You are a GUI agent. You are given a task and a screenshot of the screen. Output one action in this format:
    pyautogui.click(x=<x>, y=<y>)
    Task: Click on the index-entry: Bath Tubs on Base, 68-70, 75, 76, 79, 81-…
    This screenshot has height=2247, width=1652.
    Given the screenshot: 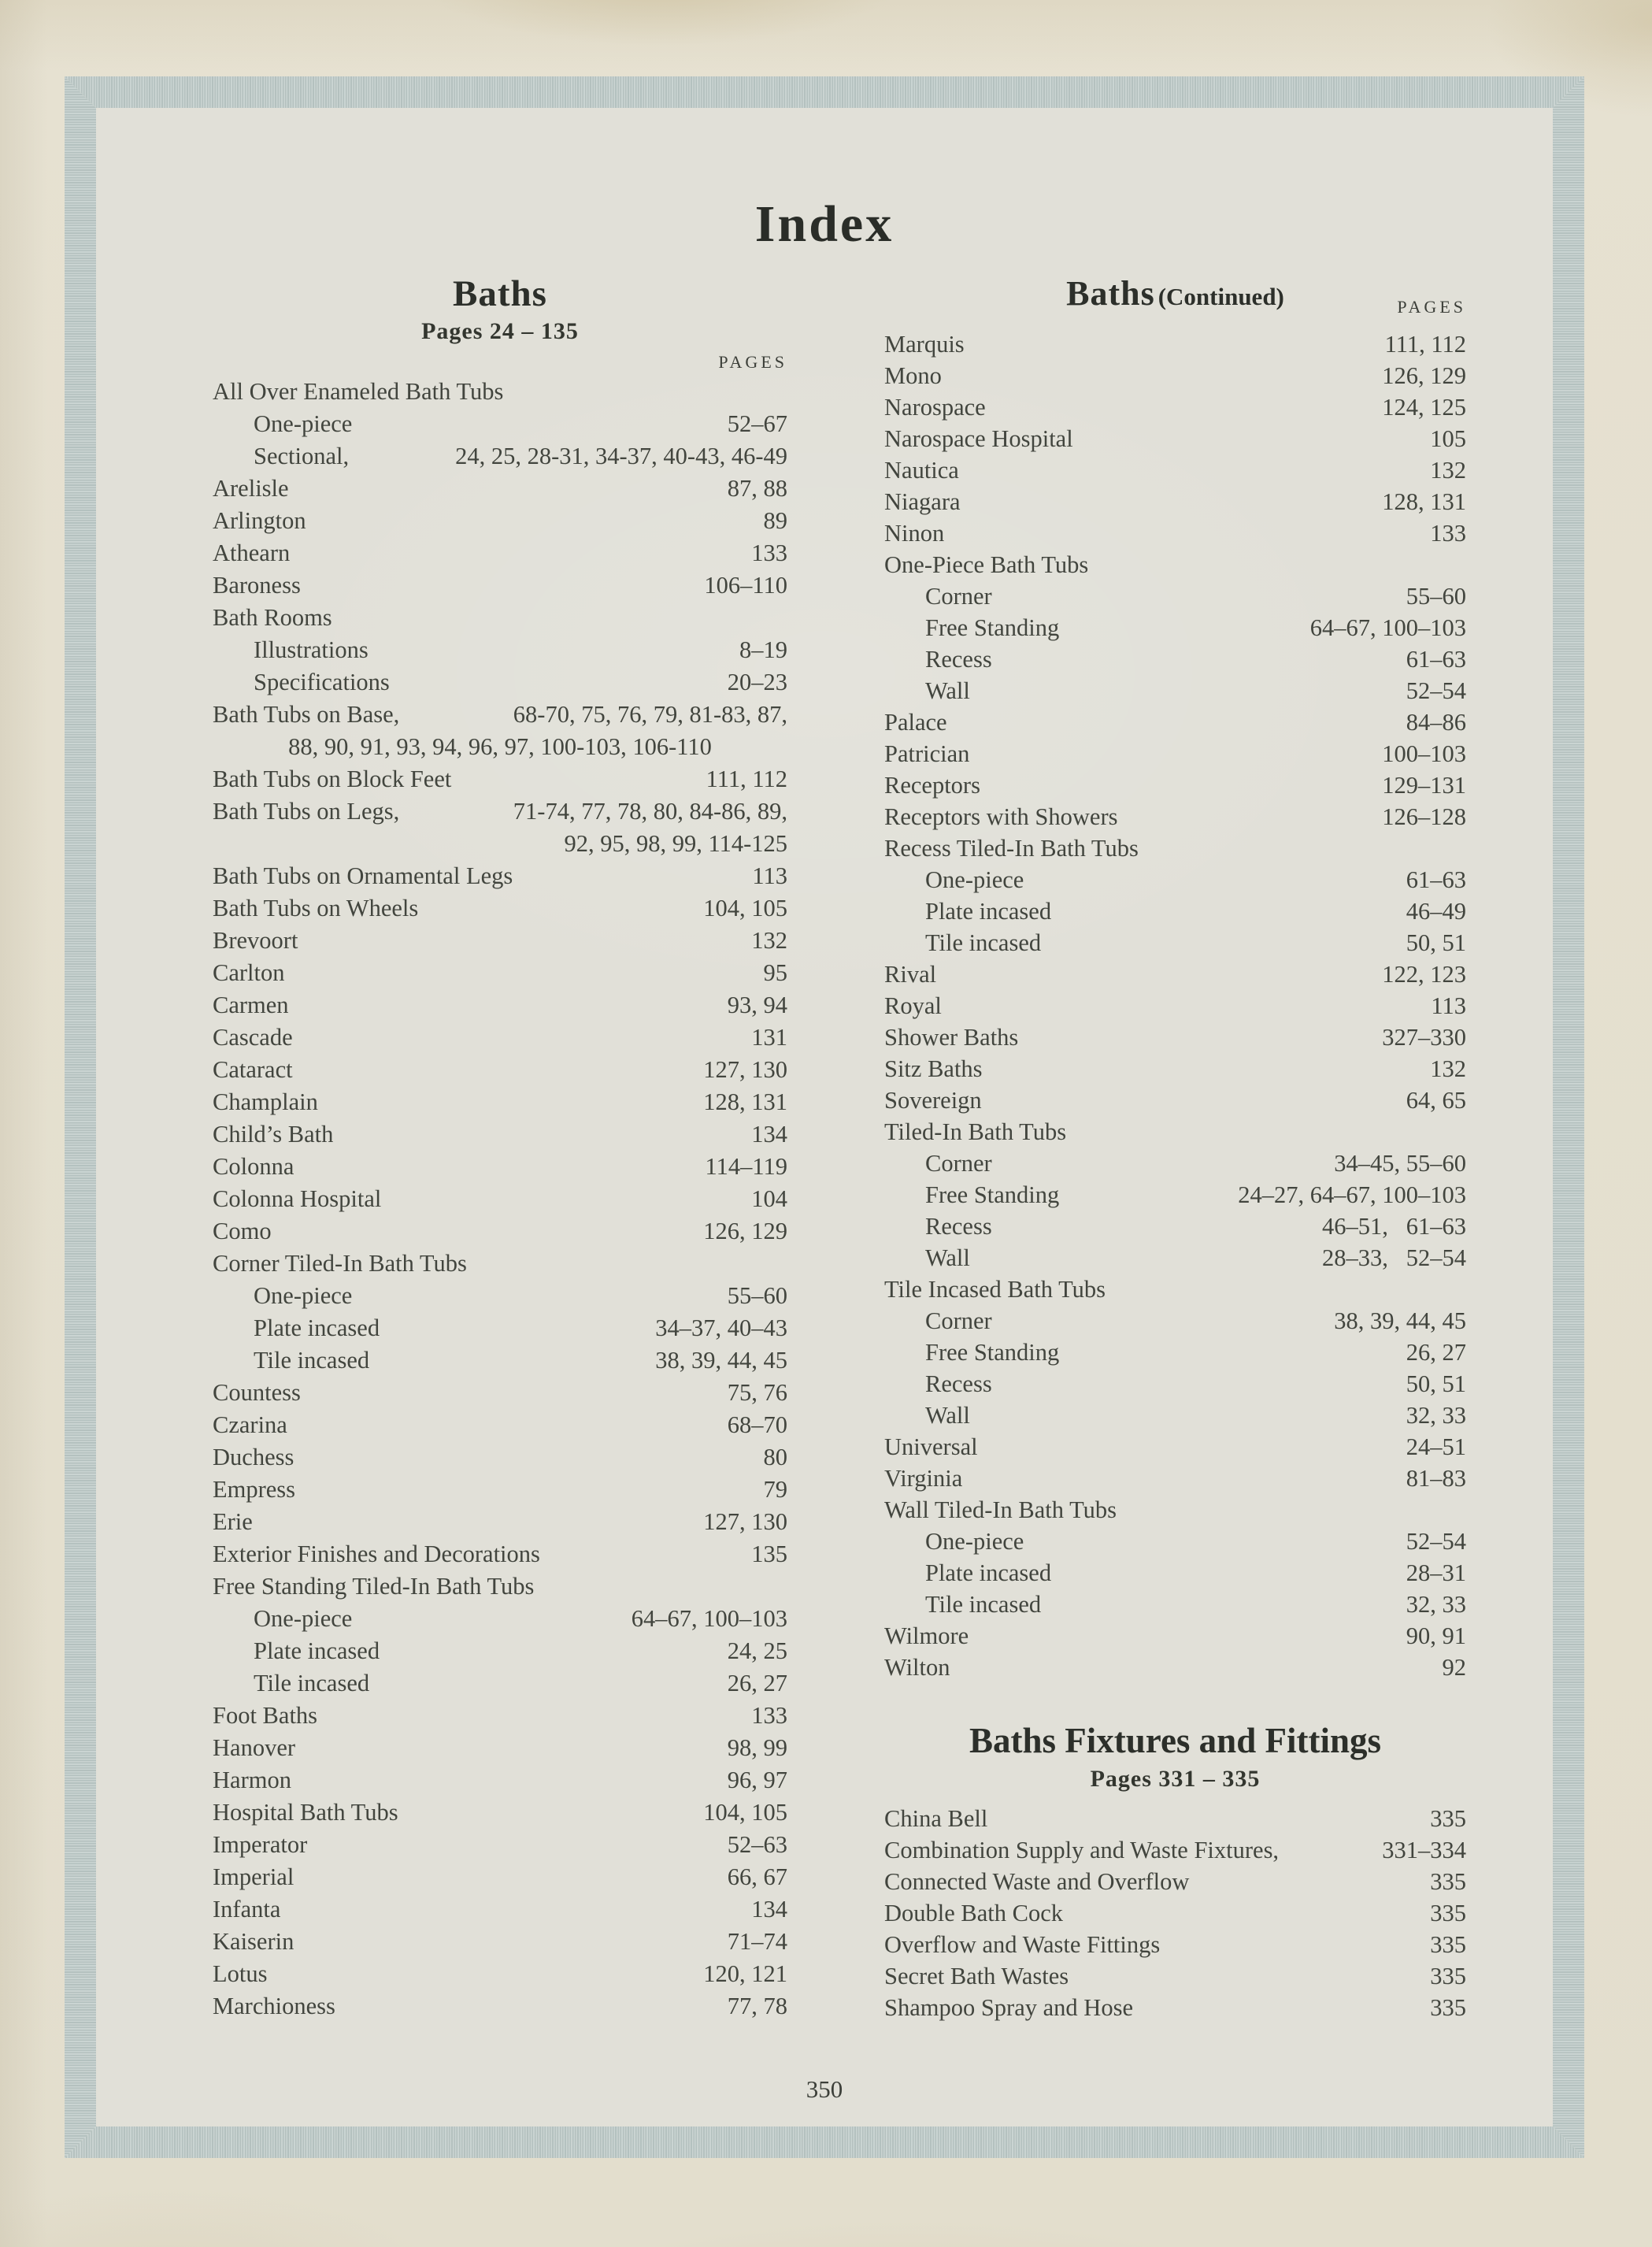 What is the action you would take?
    pyautogui.click(x=500, y=715)
    